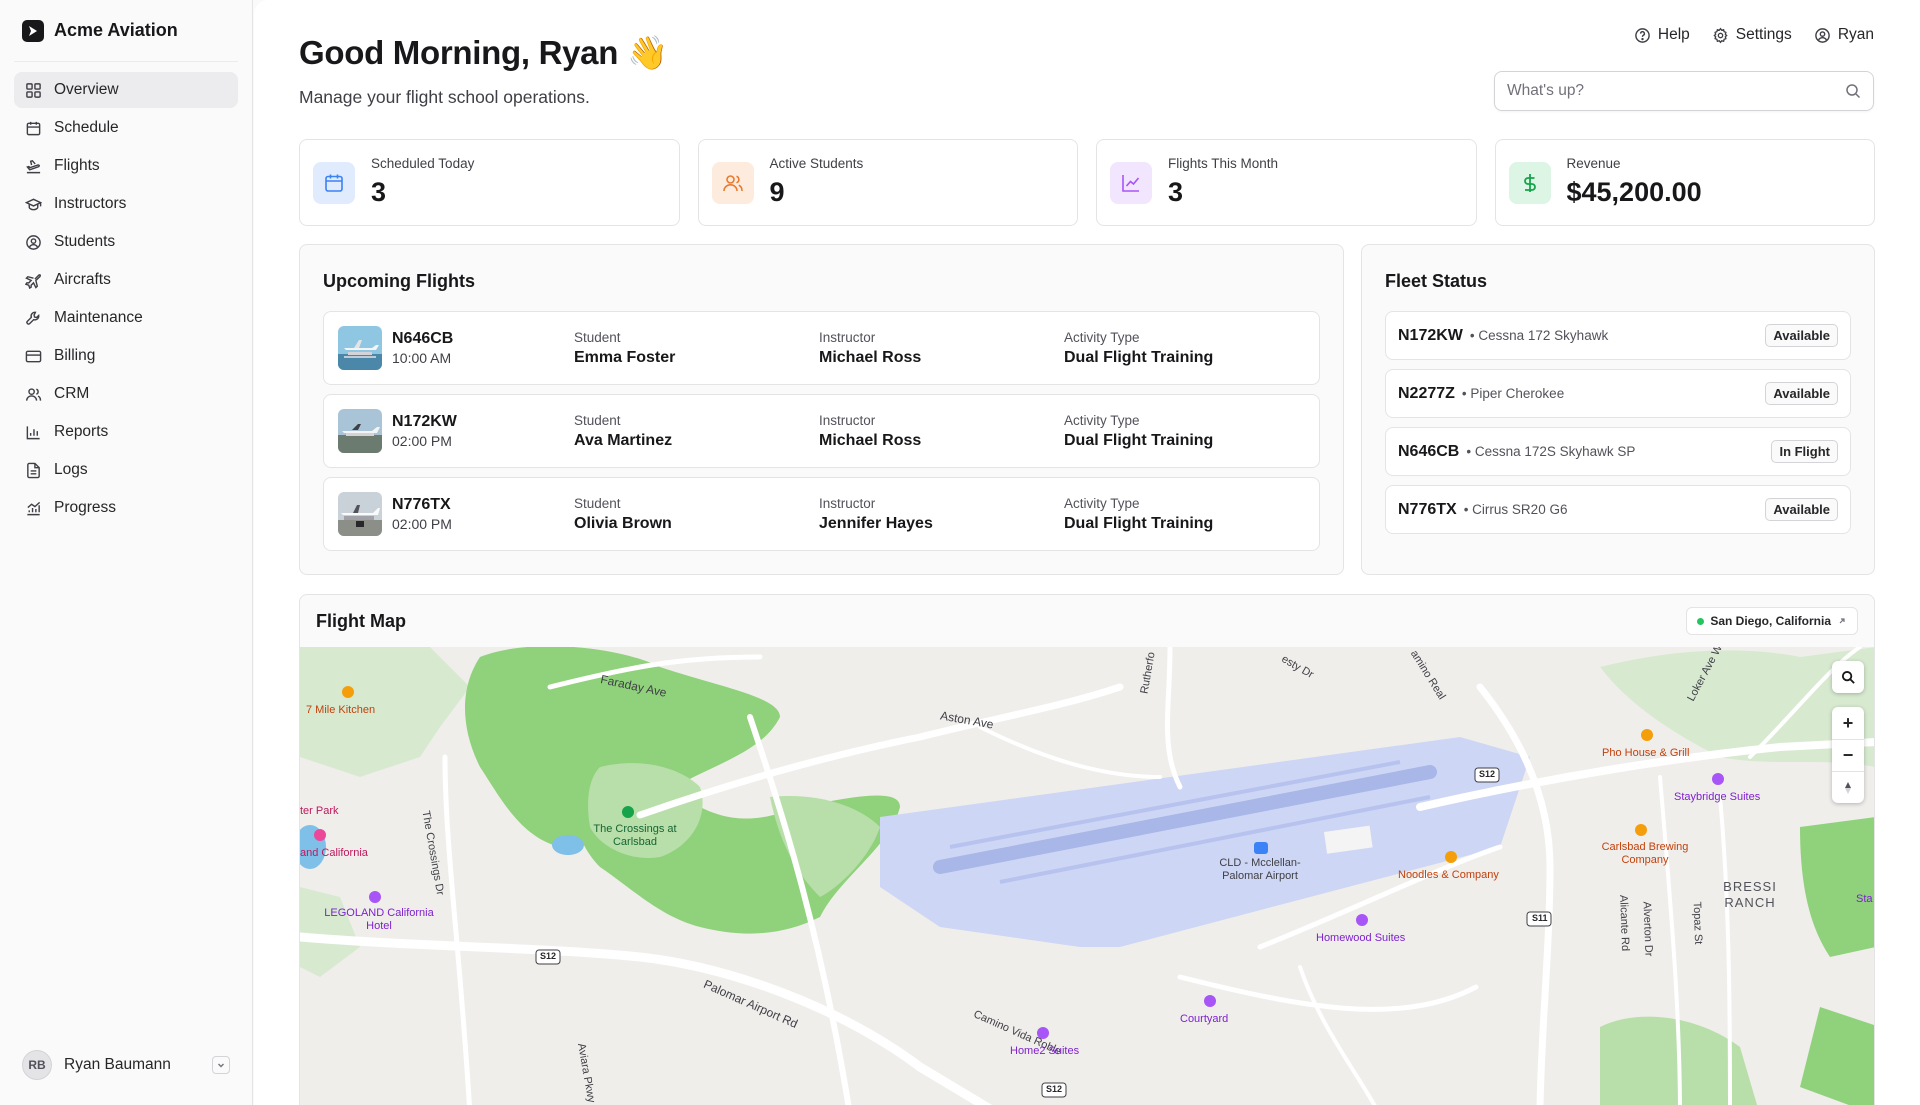 This screenshot has width=1920, height=1105. What do you see at coordinates (126, 90) in the screenshot?
I see `sidebar-item-overview: Overview` at bounding box center [126, 90].